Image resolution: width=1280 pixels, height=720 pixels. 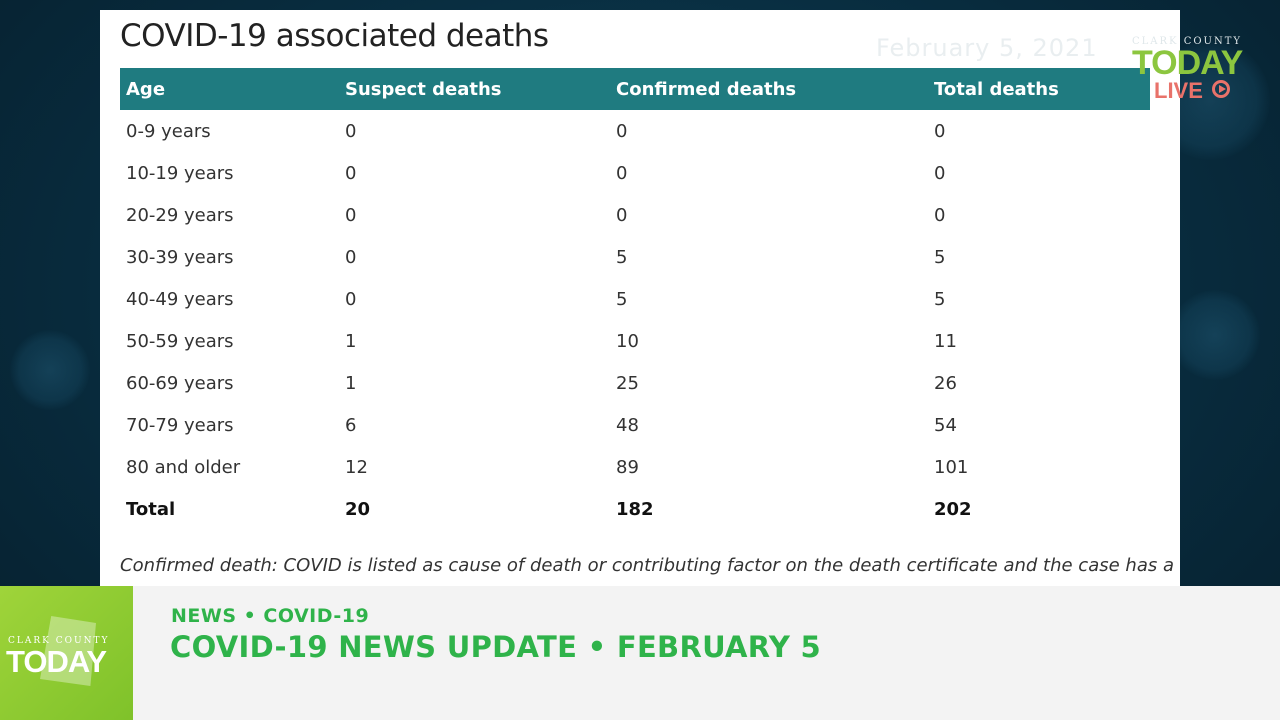 I want to click on cell-suspect: 6, so click(x=351, y=425).